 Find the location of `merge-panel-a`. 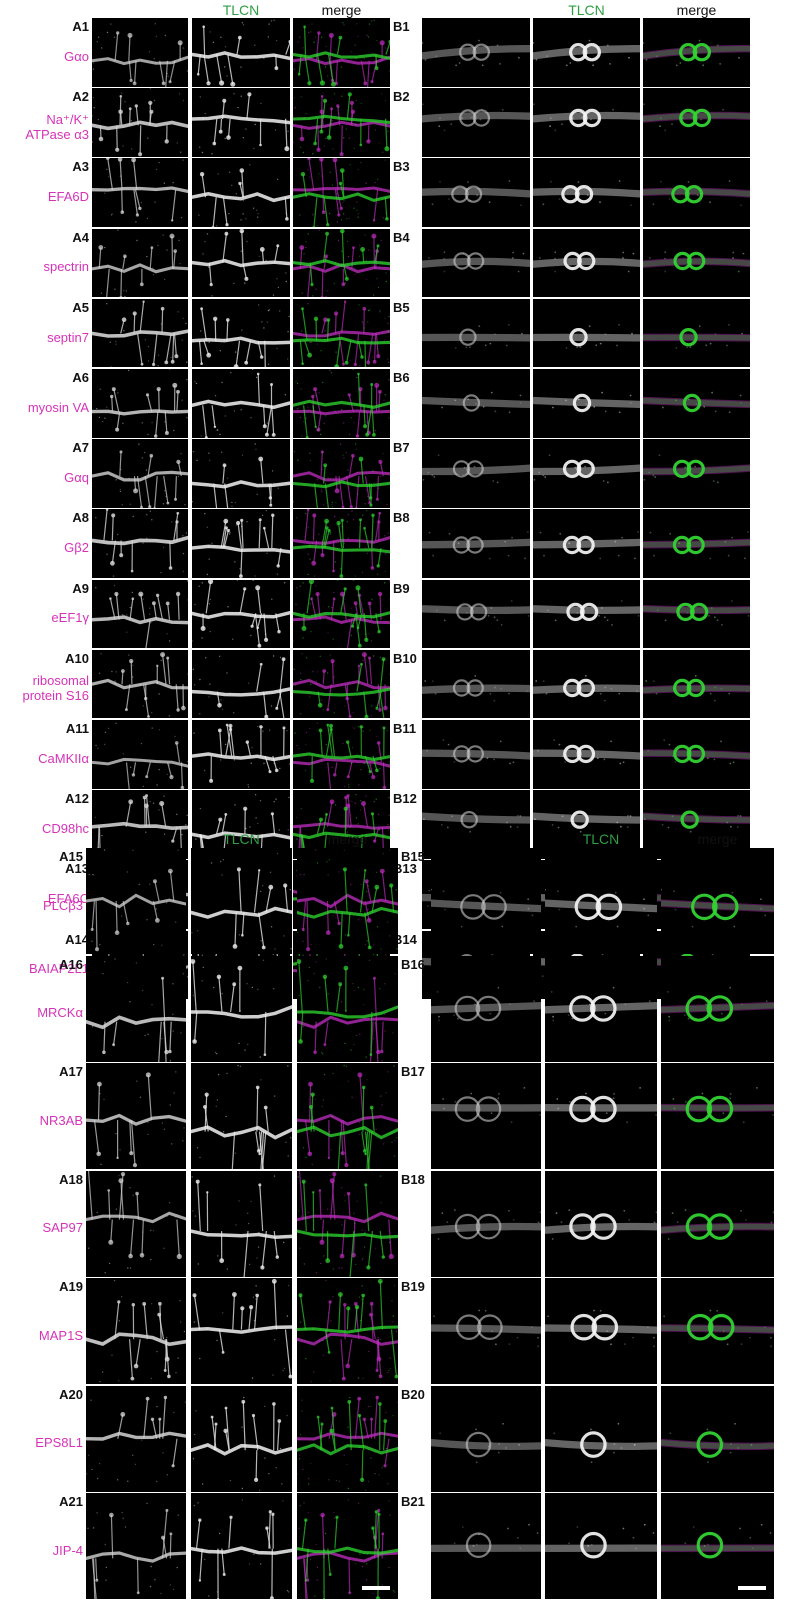

merge-panel-a is located at coordinates (341, 684).